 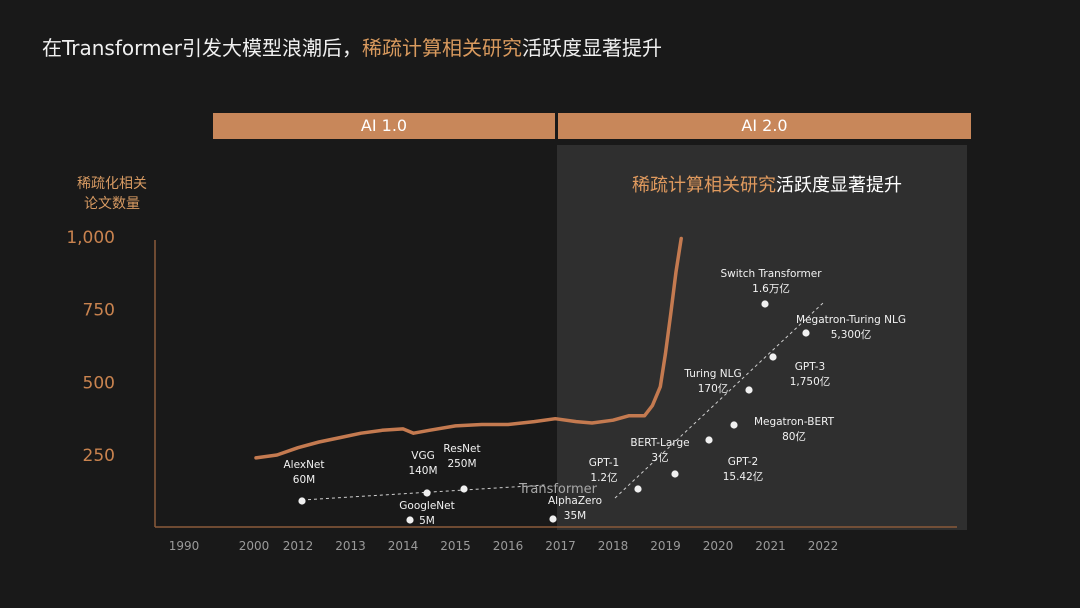 I want to click on paper-count-curve, so click(x=468, y=348).